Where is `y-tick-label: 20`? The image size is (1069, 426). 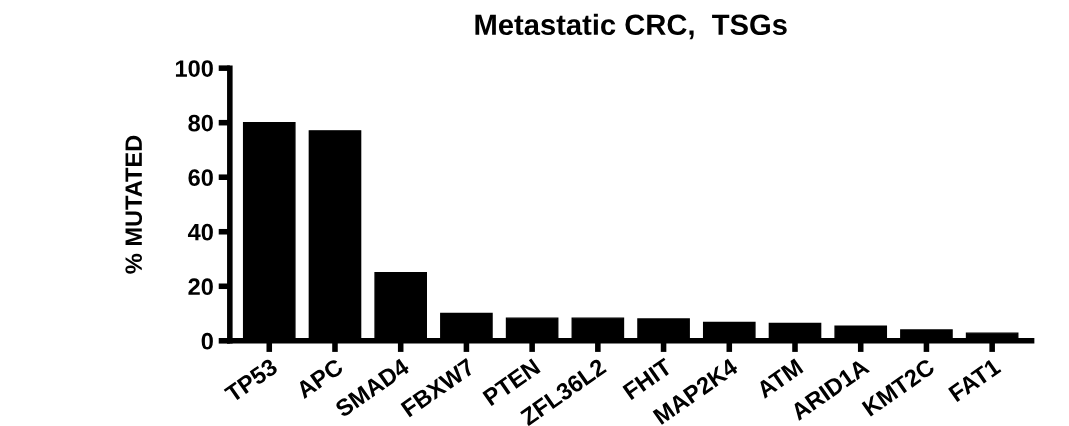 y-tick-label: 20 is located at coordinates (200, 287).